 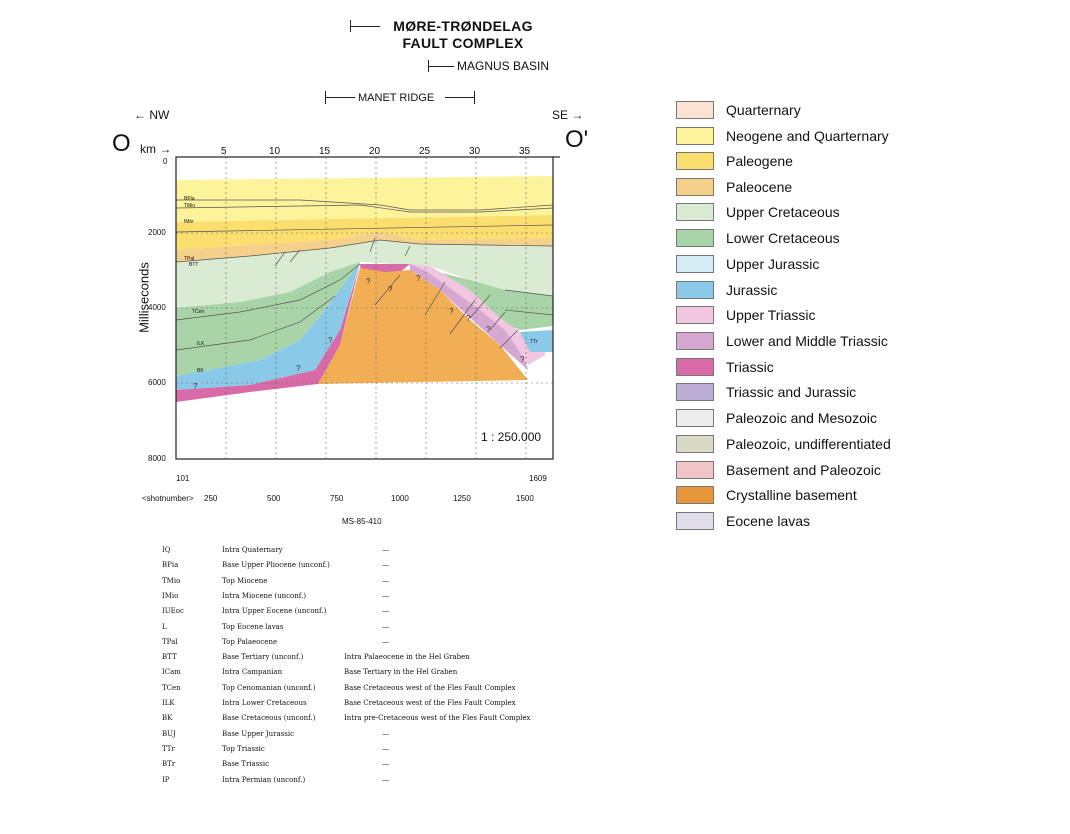 What do you see at coordinates (826, 111) in the screenshot?
I see `legend-item: Quarternary` at bounding box center [826, 111].